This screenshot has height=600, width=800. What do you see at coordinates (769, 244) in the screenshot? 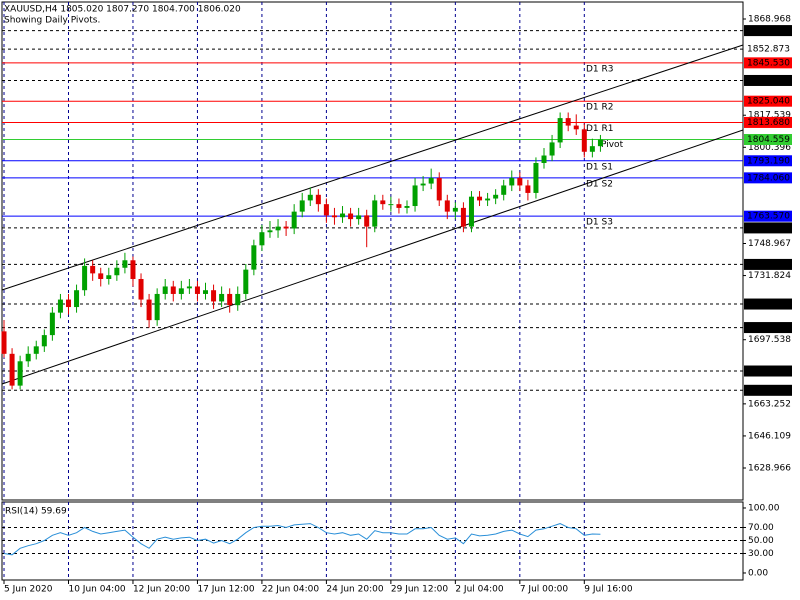
I see `y-tick-label: 1748.967` at bounding box center [769, 244].